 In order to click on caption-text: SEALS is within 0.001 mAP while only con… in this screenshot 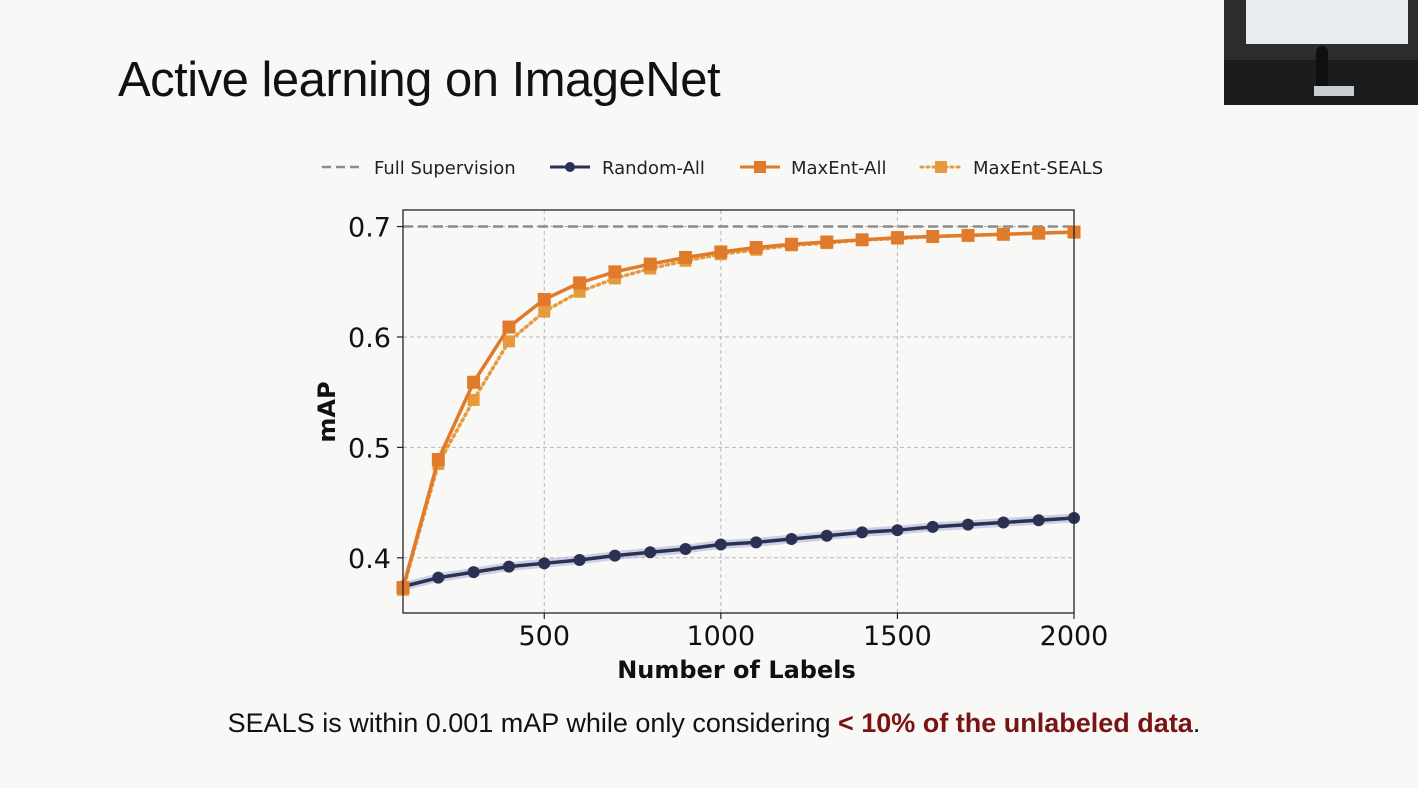, I will do `click(532, 723)`.